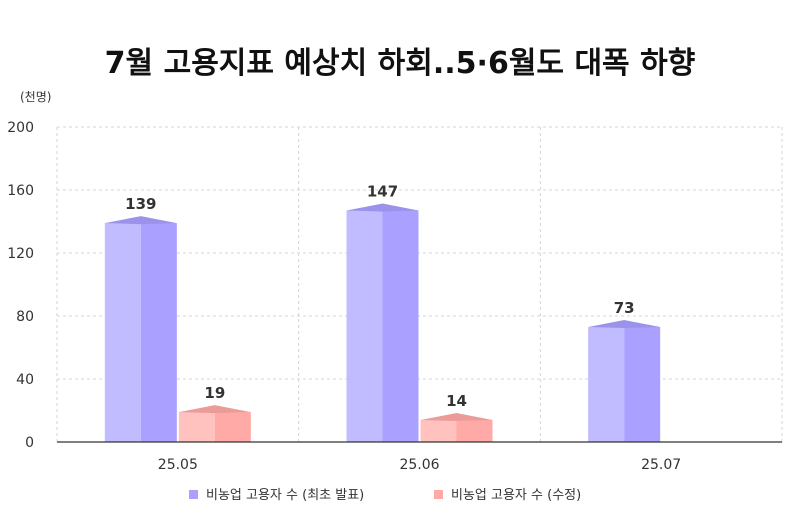 This screenshot has height=527, width=800. Describe the element at coordinates (400, 63) in the screenshot. I see `chart-title: 7월 고용지표 예상치 하회..5·6월도 대폭 하향` at that location.